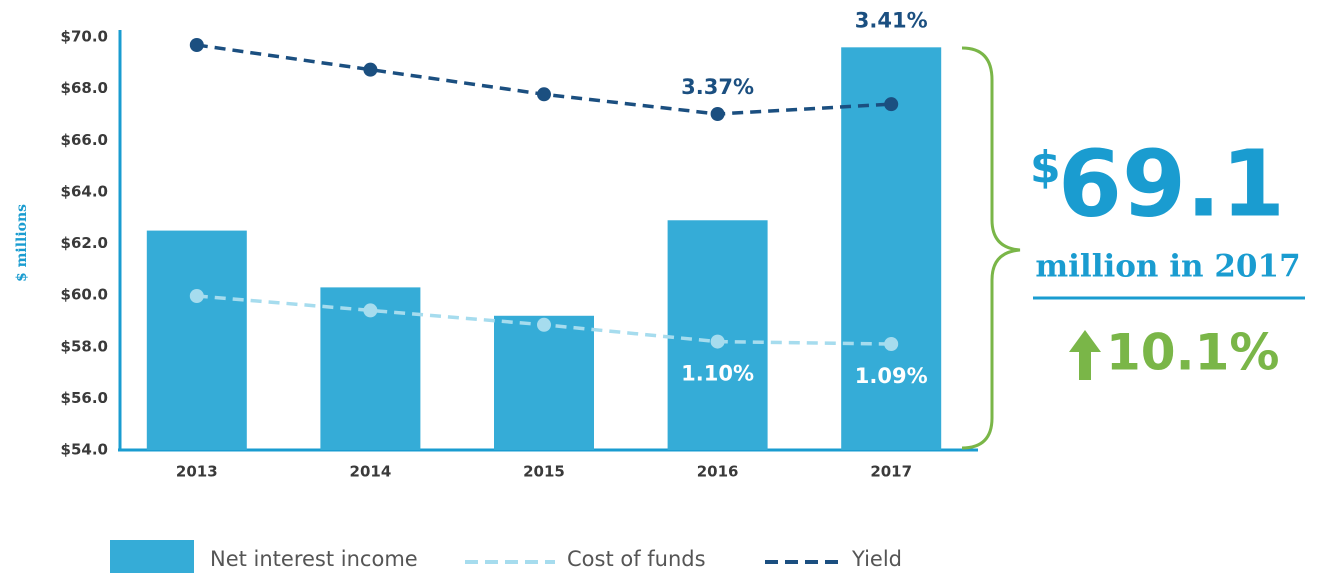  Describe the element at coordinates (544, 472) in the screenshot. I see `x-tick-label: 2015` at that location.